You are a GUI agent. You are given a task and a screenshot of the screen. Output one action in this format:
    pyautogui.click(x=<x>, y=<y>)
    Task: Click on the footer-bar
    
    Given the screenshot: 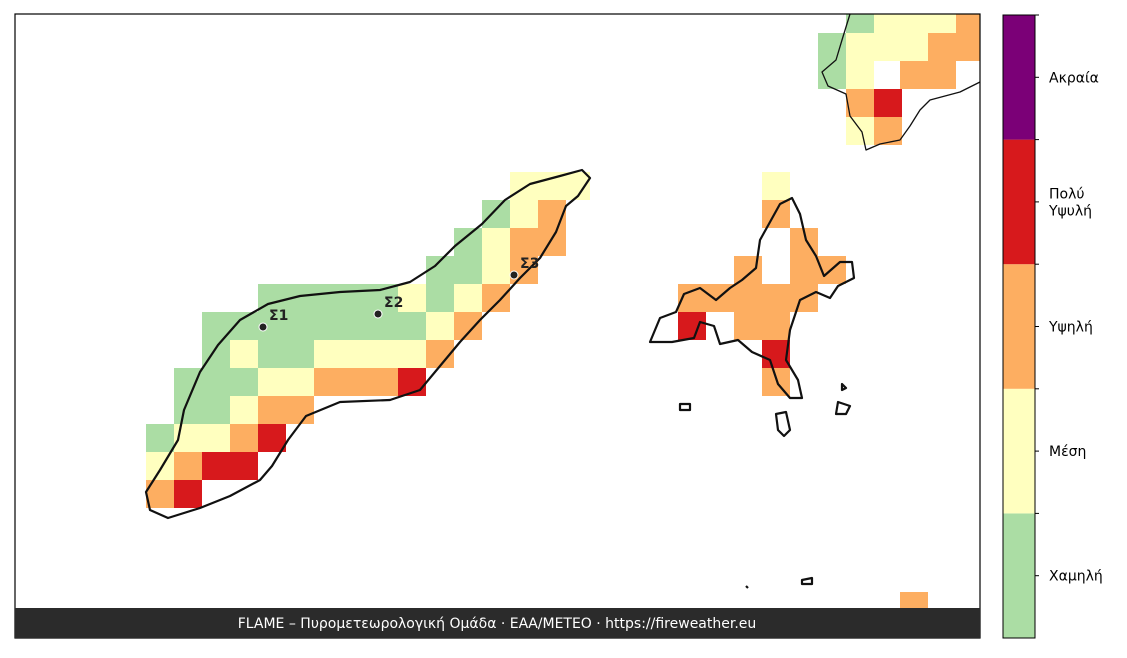 What is the action you would take?
    pyautogui.click(x=497, y=623)
    